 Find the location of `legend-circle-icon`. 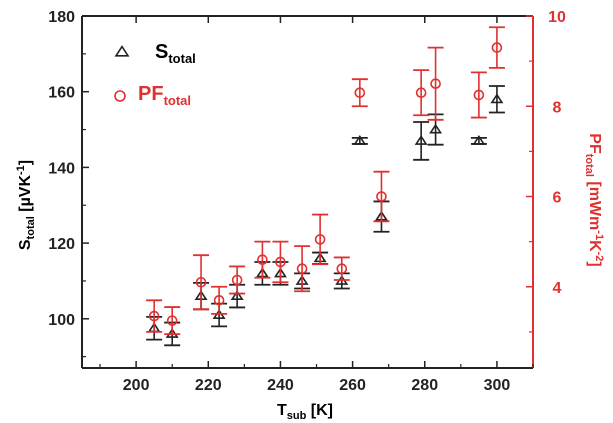

legend-circle-icon is located at coordinates (120, 96).